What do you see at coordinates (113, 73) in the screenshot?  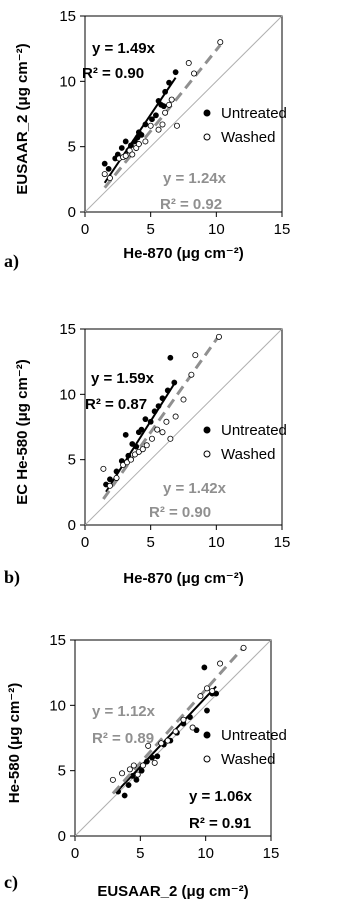 I see `untreated-fit-r2: R² = 0.90` at bounding box center [113, 73].